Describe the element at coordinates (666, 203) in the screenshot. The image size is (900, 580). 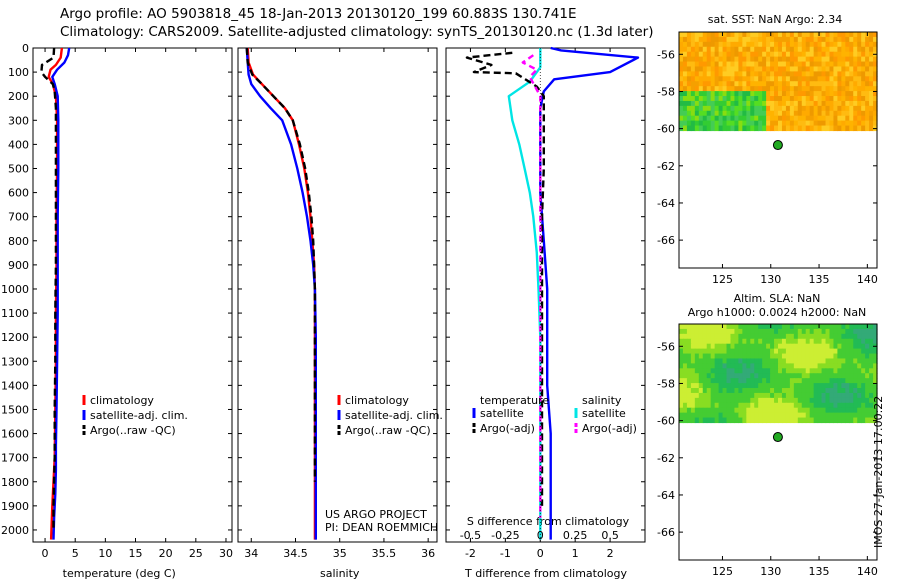
I see `map-y-tick-label: -64` at that location.